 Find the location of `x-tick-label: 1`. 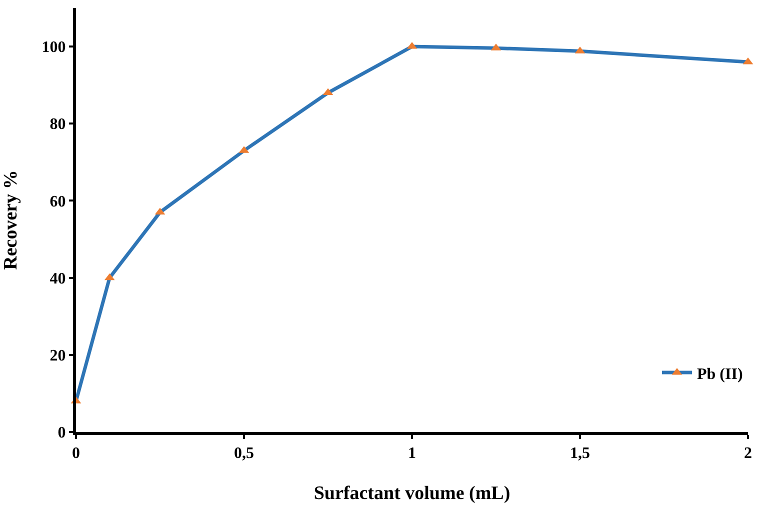

x-tick-label: 1 is located at coordinates (412, 453).